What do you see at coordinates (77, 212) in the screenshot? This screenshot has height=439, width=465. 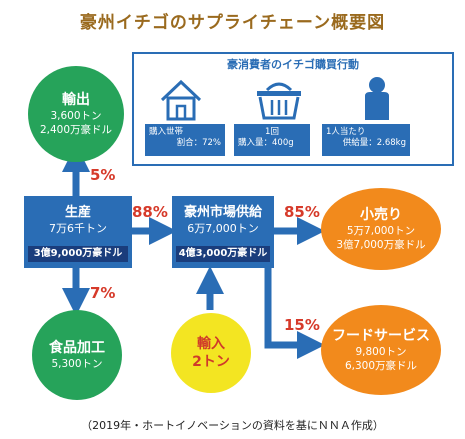 I see `production-name: 生産` at bounding box center [77, 212].